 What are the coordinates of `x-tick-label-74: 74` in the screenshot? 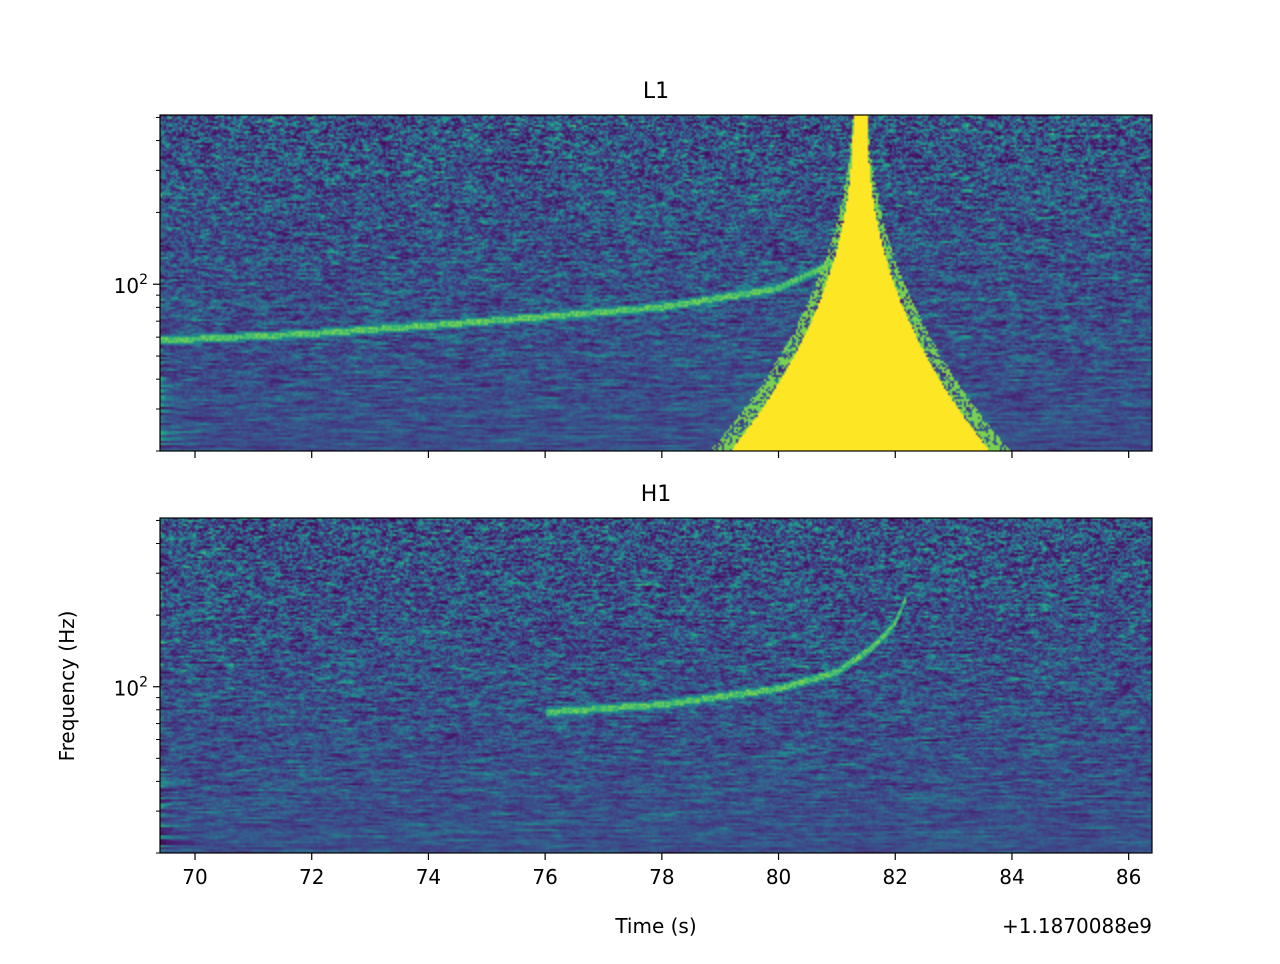 It's located at (428, 877).